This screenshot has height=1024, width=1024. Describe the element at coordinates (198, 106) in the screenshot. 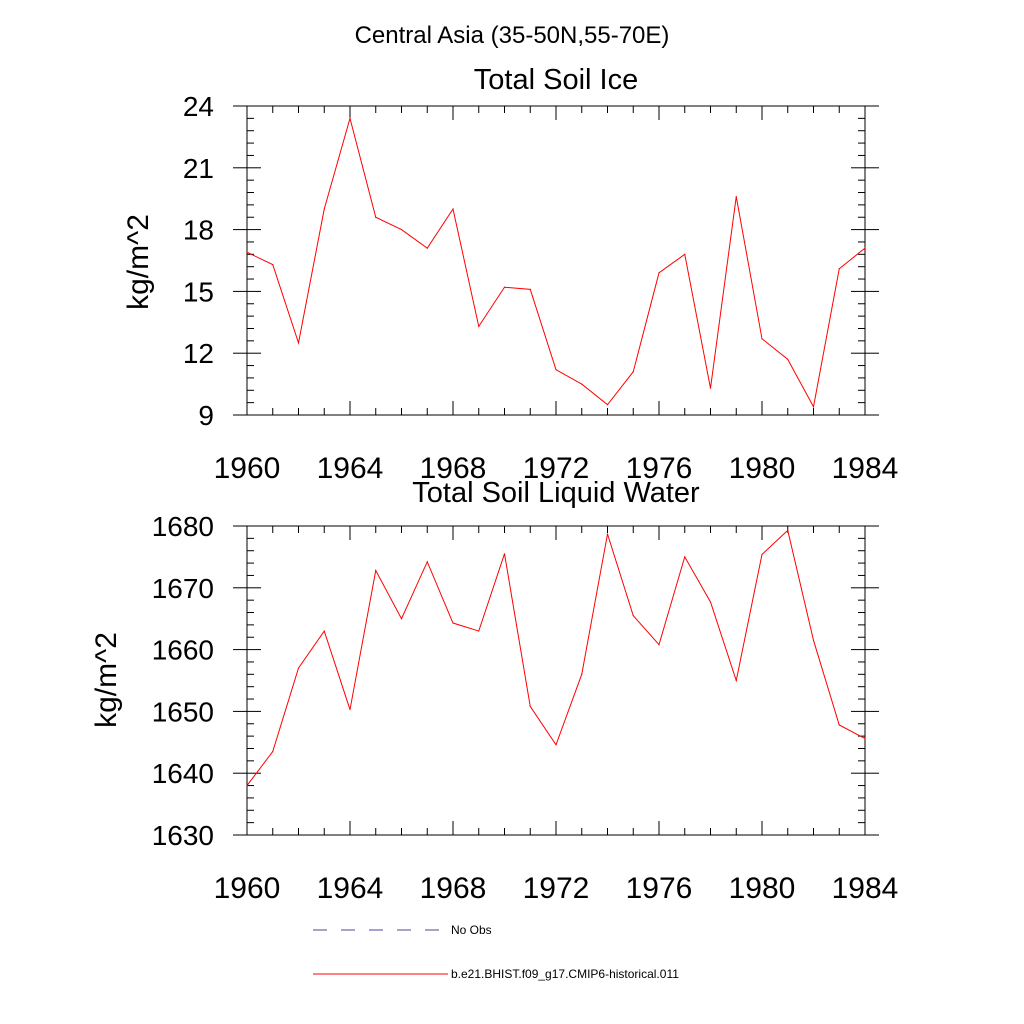

I see `y-tick-label: 24` at that location.